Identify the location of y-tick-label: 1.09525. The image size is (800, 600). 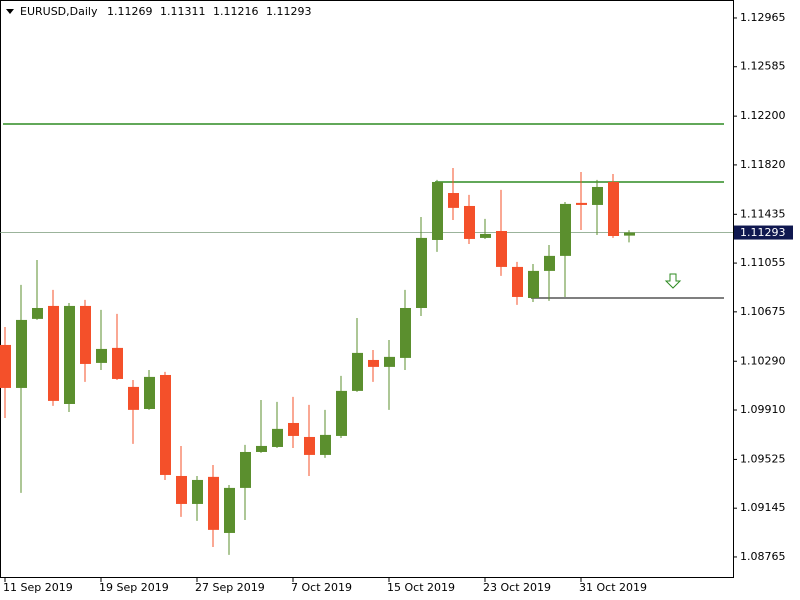
(763, 458).